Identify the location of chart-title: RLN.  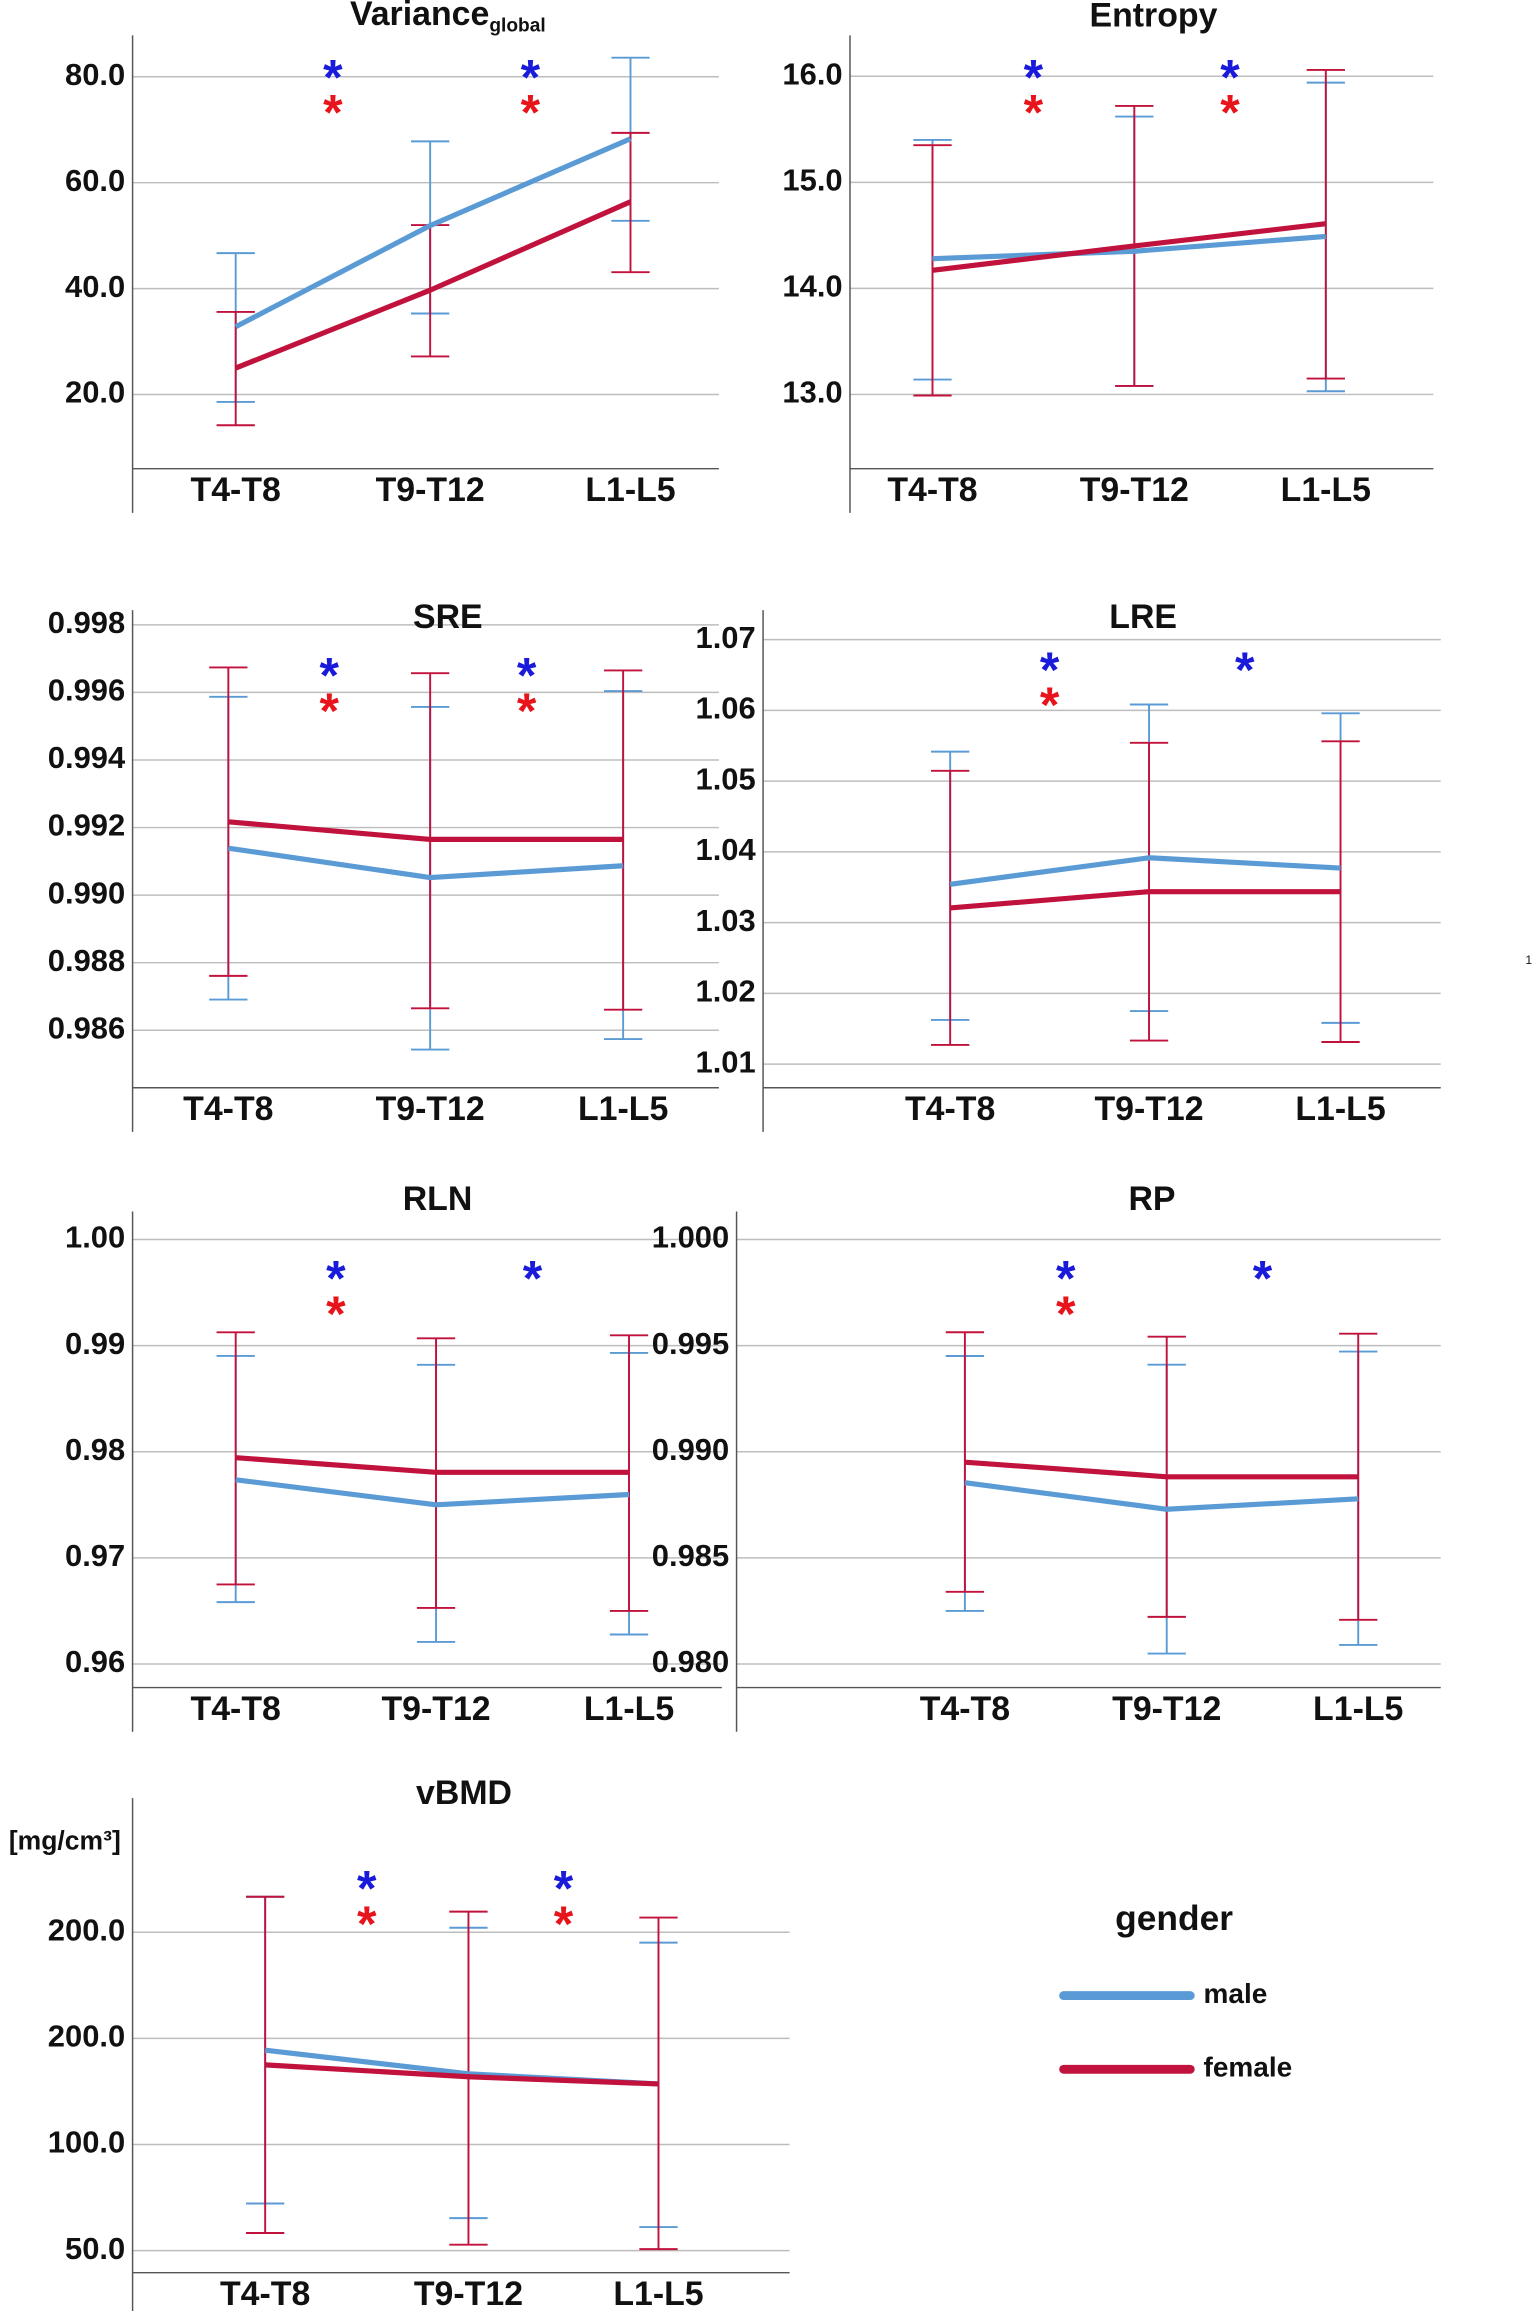
(438, 1199).